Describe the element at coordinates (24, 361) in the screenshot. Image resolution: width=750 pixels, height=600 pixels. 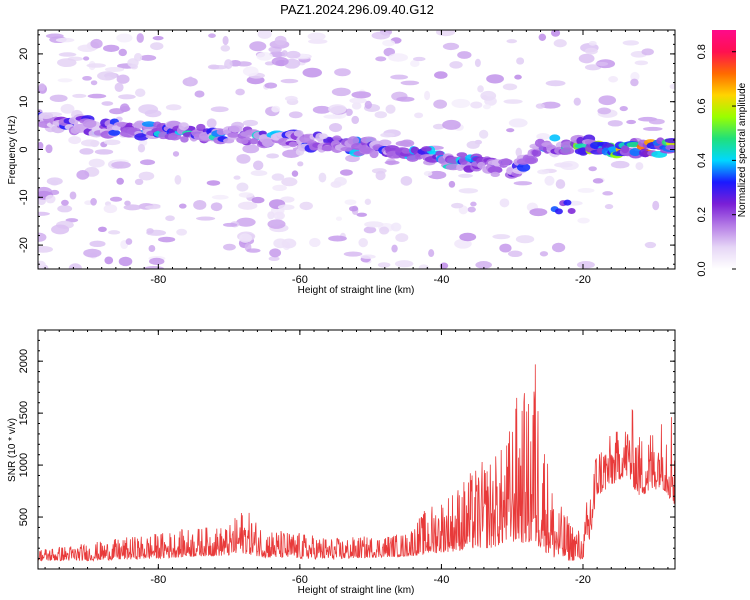
I see `y-tick-label: 2000` at that location.